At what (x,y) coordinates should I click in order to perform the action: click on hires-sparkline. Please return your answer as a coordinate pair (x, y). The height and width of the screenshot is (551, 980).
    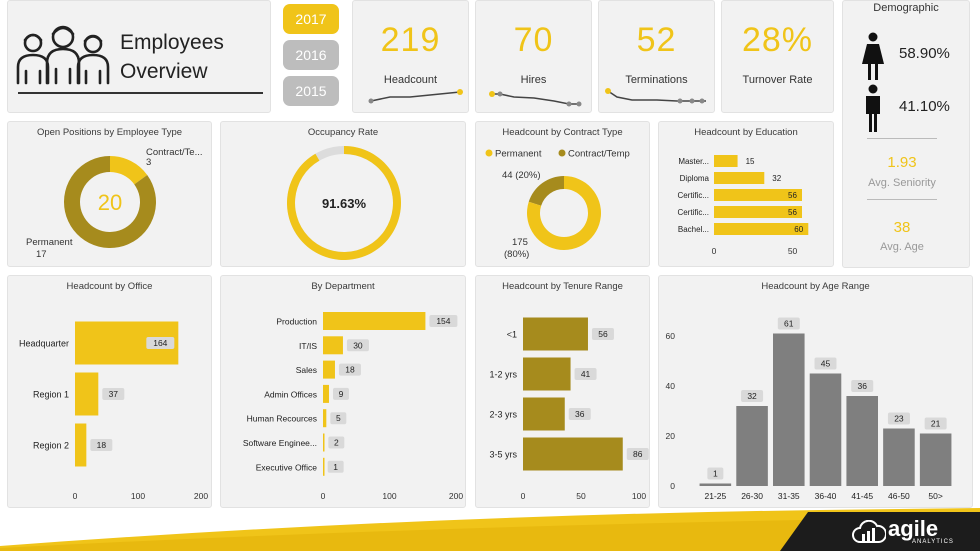
    Looking at the image, I should click on (535, 99).